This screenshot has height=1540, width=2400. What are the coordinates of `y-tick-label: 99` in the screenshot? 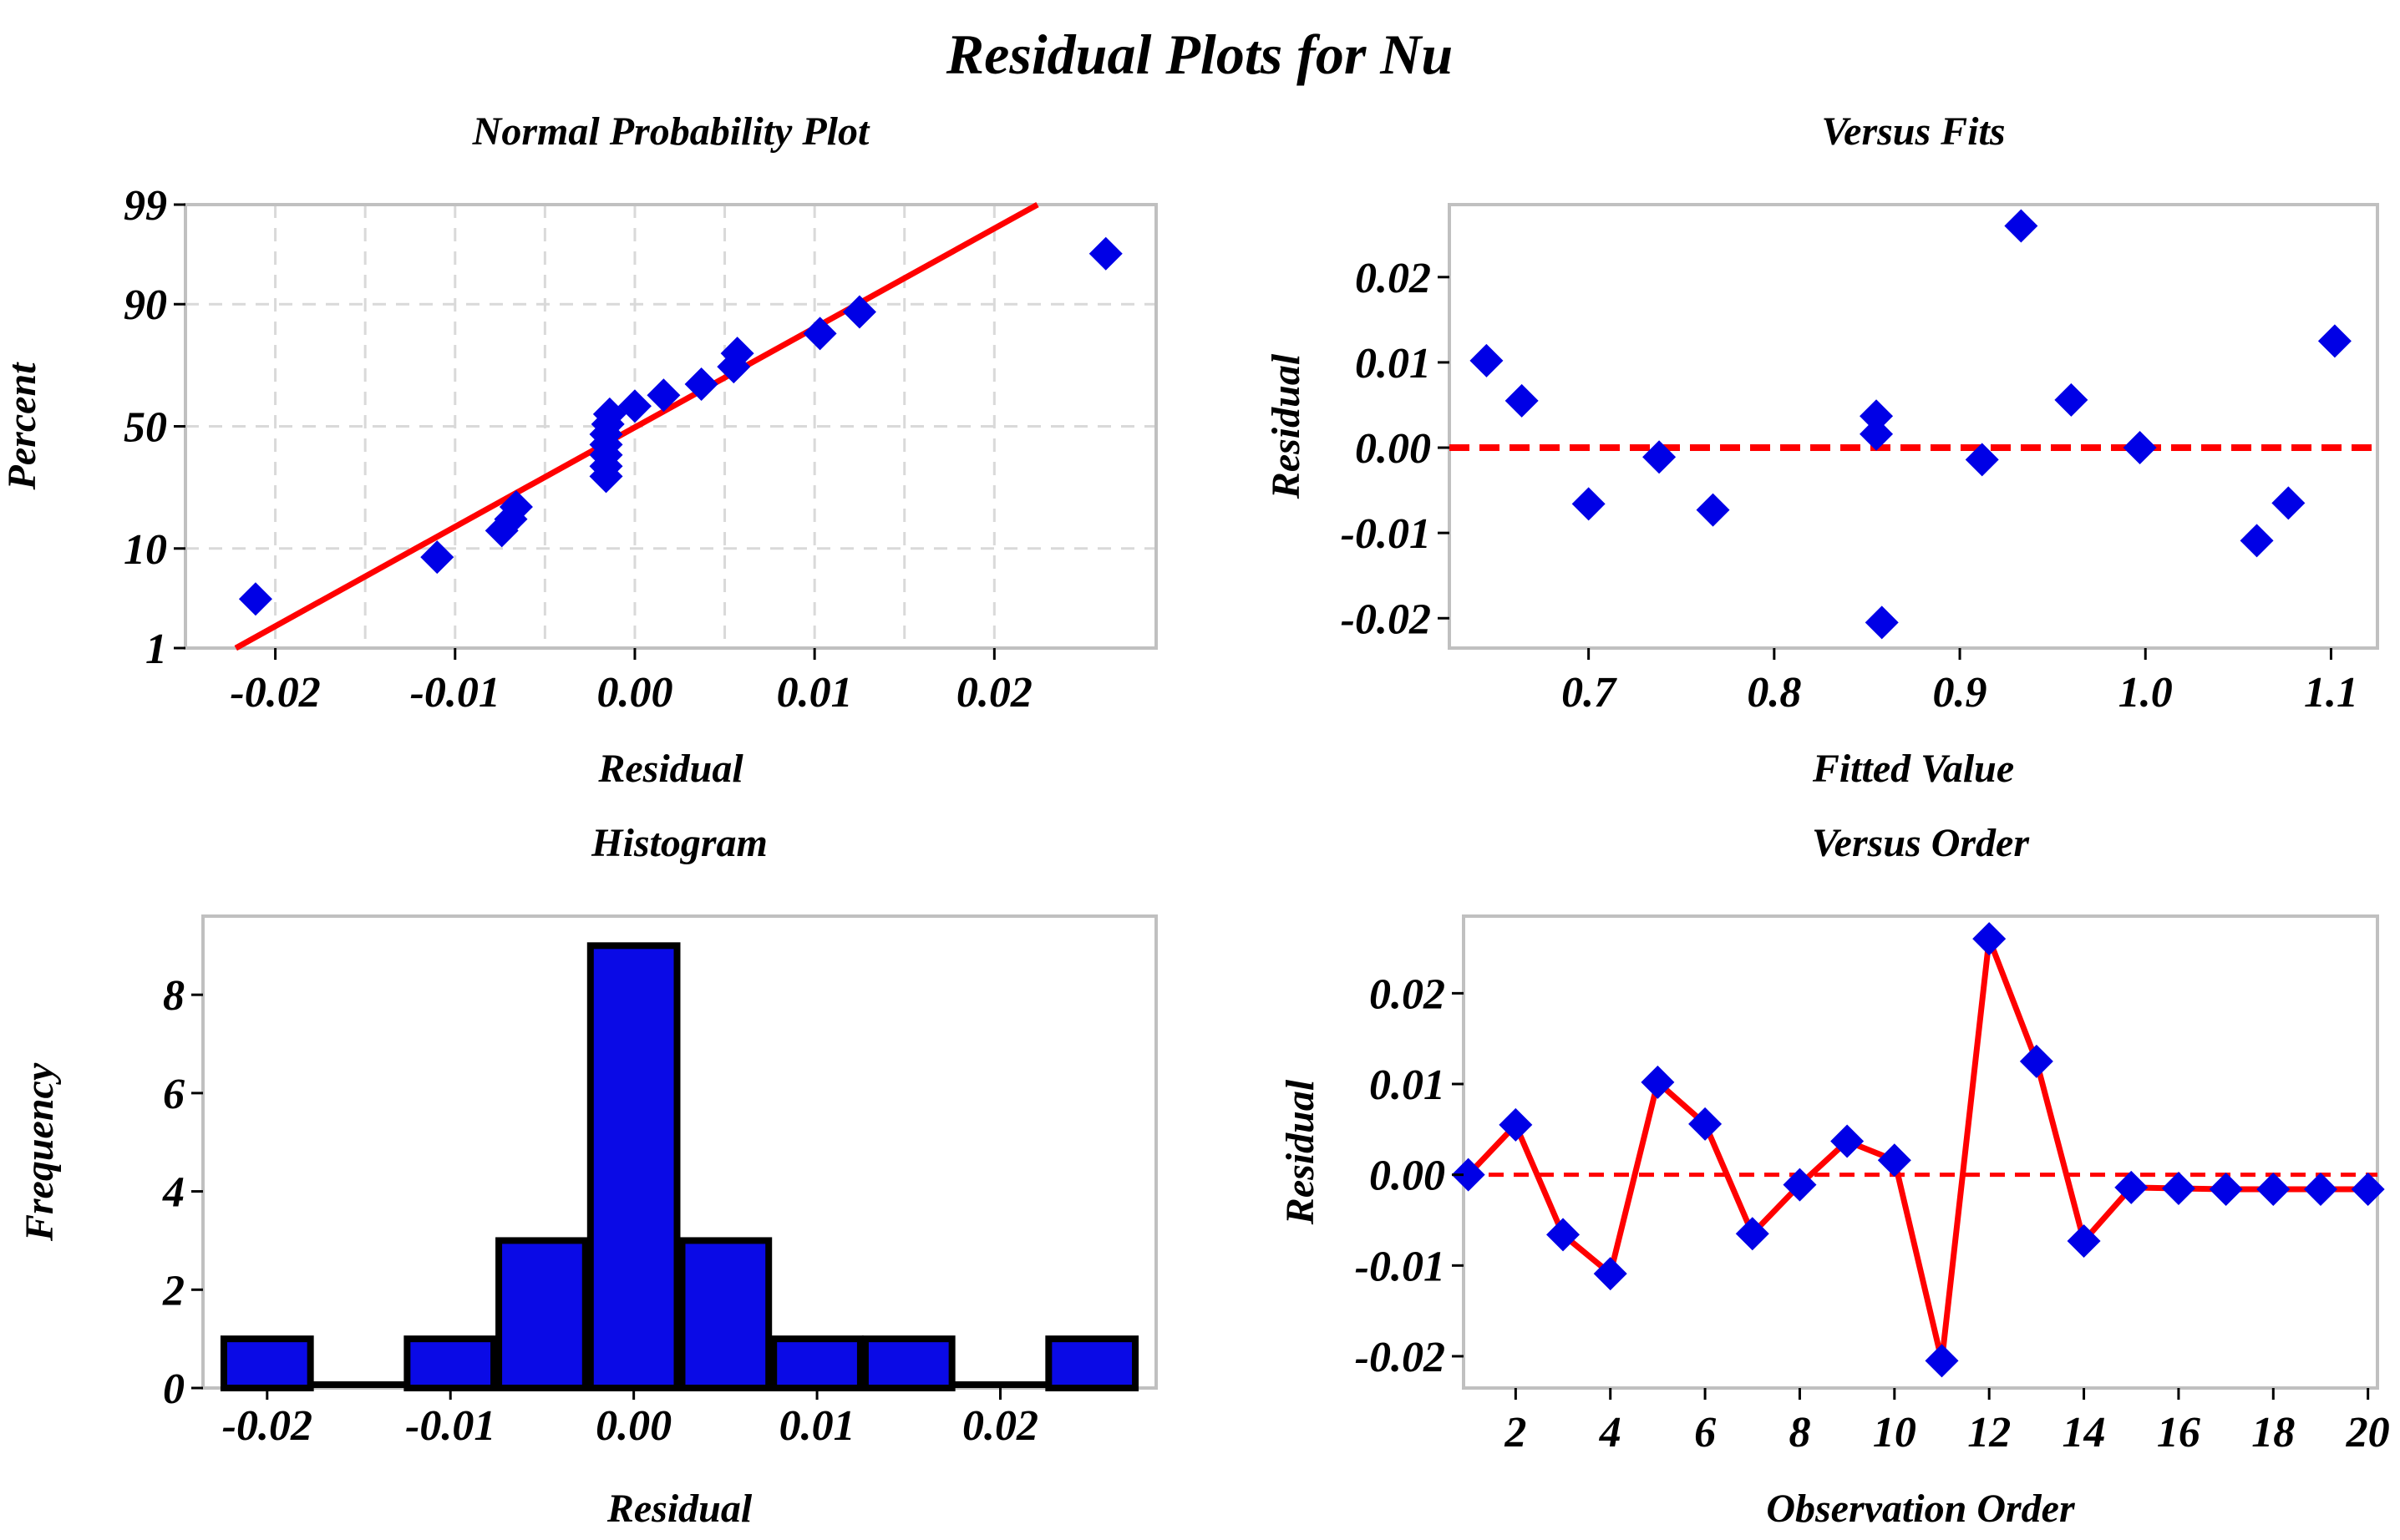 It's located at (145, 206).